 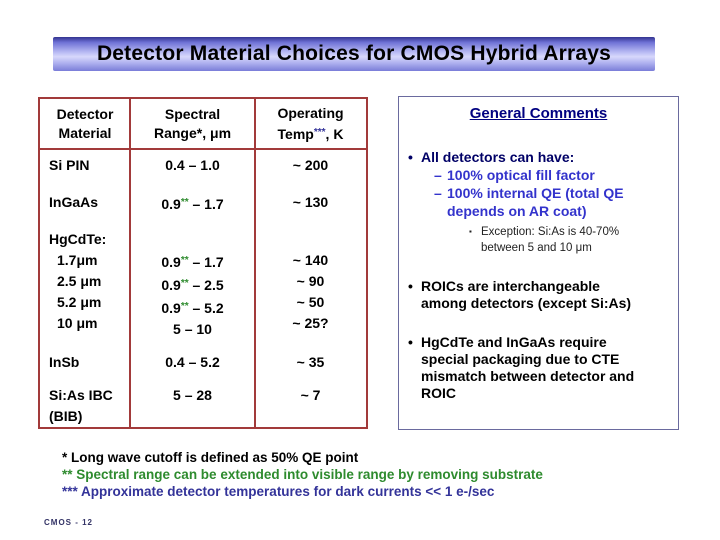 I want to click on material-cell: InGaAs, so click(x=85, y=203).